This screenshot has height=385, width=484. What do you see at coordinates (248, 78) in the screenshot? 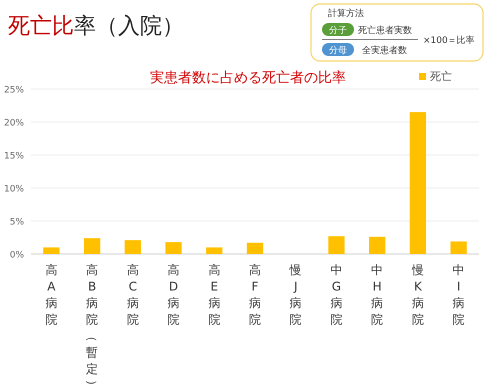
I see `chart-subtitle: 実患者数に占める死亡者の比率` at bounding box center [248, 78].